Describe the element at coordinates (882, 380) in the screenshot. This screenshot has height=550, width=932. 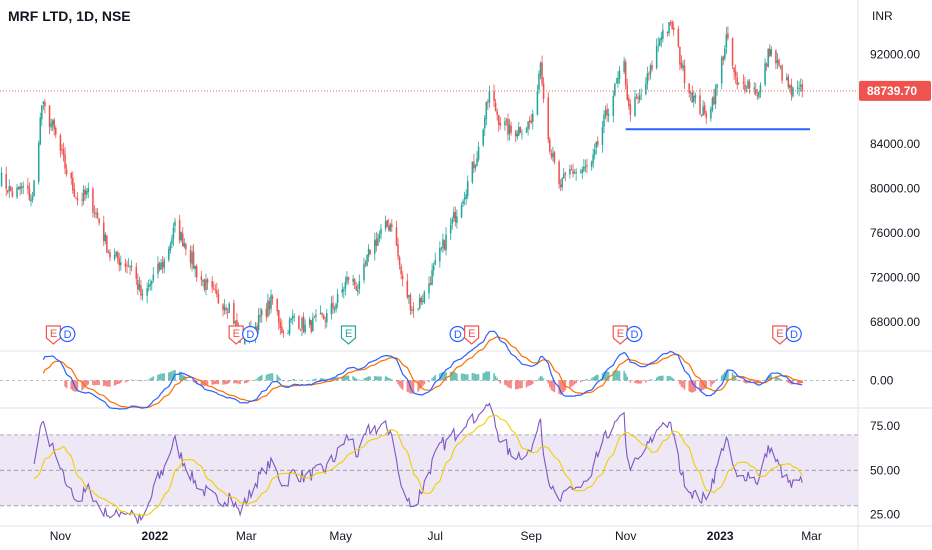
I see `macd-tick-label: 0.00` at that location.